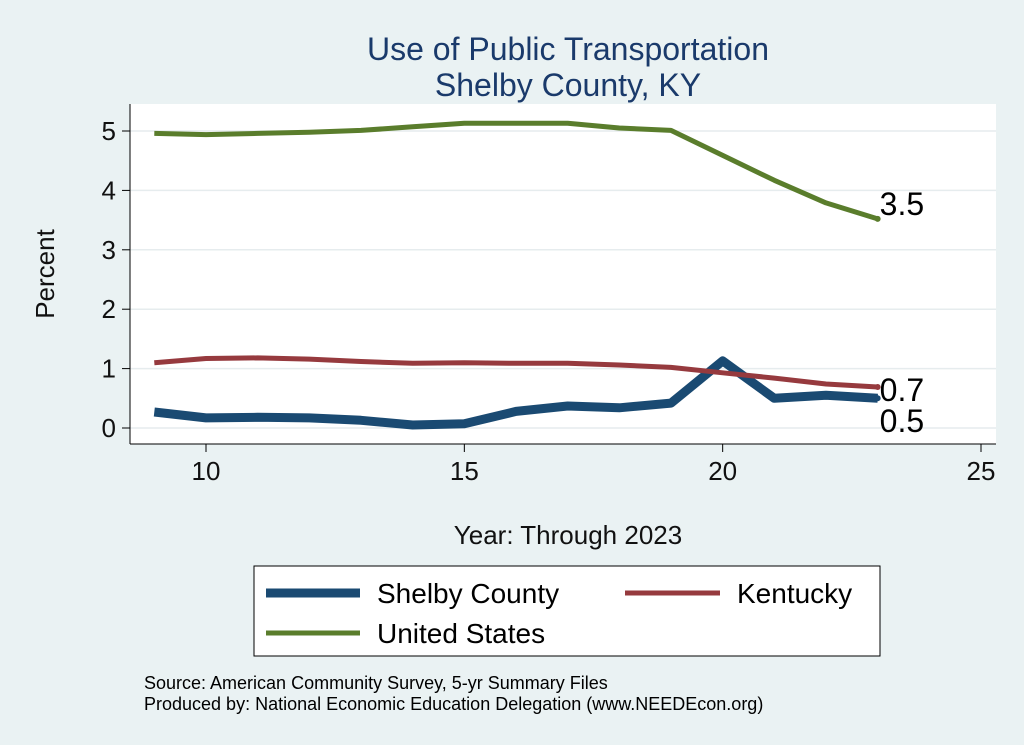 The width and height of the screenshot is (1024, 745). What do you see at coordinates (464, 471) in the screenshot?
I see `x-tick-label-15: 15` at bounding box center [464, 471].